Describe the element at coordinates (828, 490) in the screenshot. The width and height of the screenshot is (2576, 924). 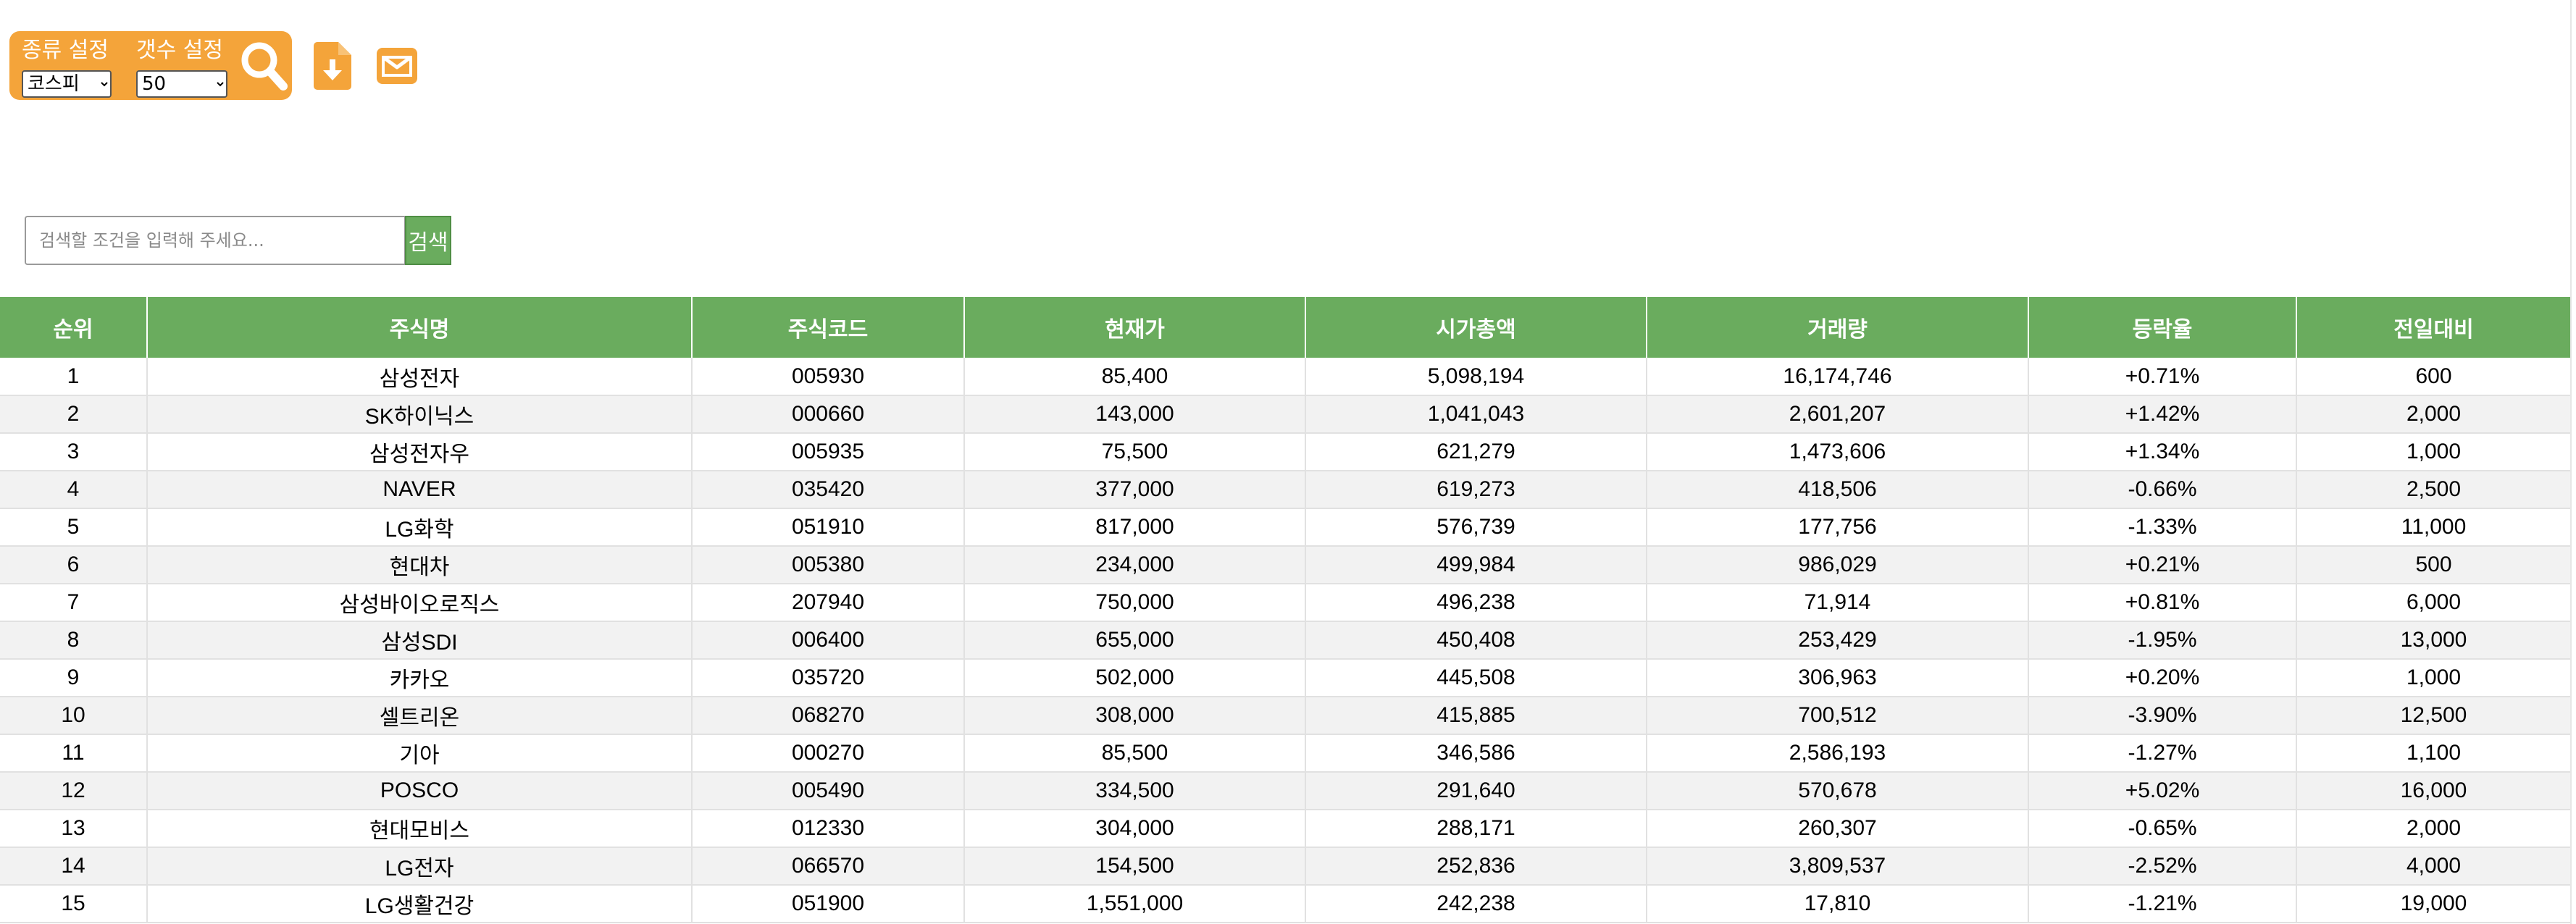
I see `cell-code: 035420` at that location.